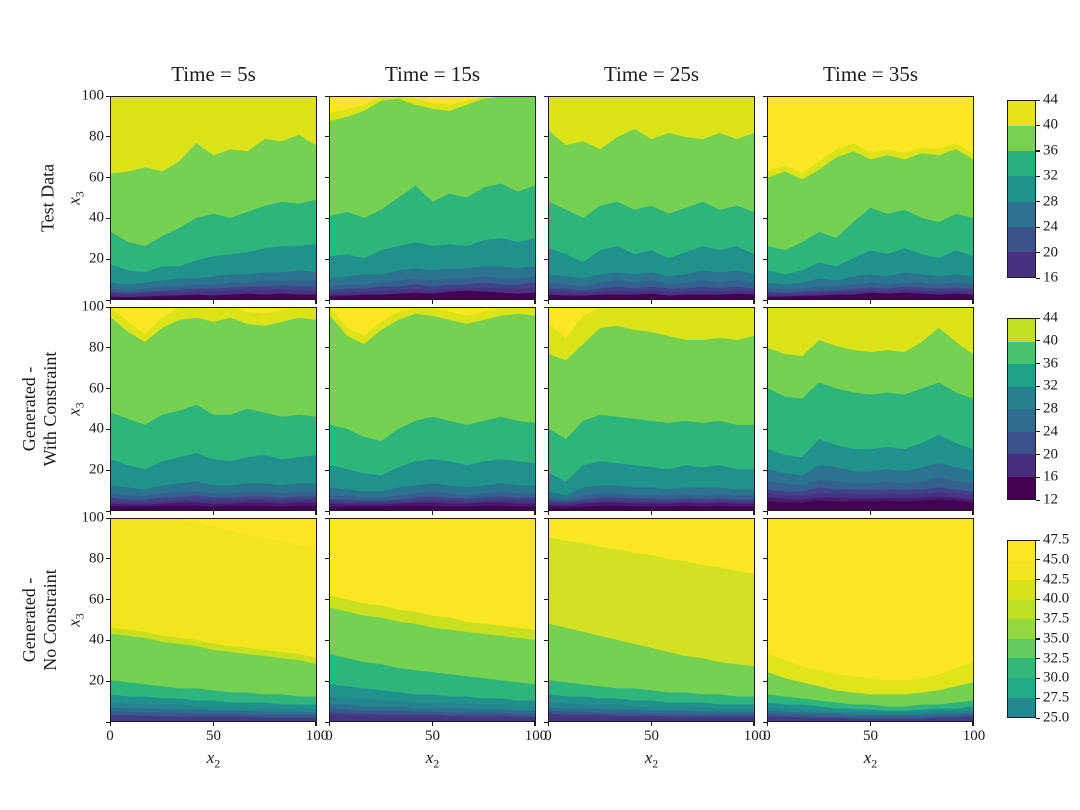 The width and height of the screenshot is (1080, 810). What do you see at coordinates (1050, 175) in the screenshot?
I see `colorbar-tick-label: 32` at bounding box center [1050, 175].